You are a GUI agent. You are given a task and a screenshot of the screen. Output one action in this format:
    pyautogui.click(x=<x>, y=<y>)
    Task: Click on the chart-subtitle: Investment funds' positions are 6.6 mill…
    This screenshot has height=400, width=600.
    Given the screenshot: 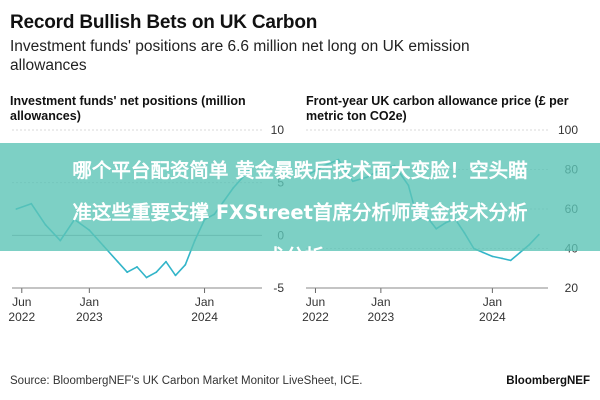 What is the action you would take?
    pyautogui.click(x=240, y=56)
    